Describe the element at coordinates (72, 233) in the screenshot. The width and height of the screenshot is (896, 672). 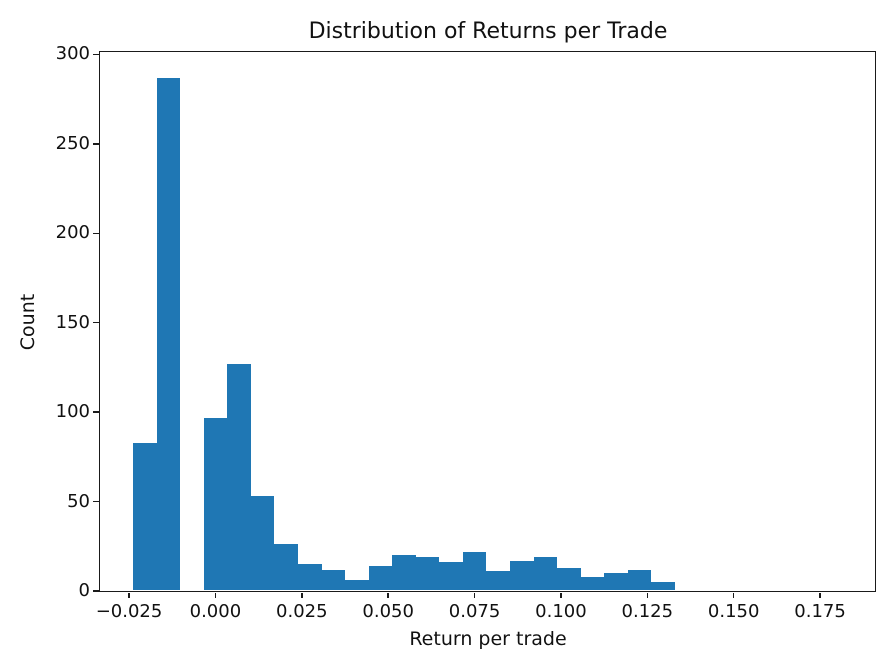
I see `y-tick-label: 200` at that location.